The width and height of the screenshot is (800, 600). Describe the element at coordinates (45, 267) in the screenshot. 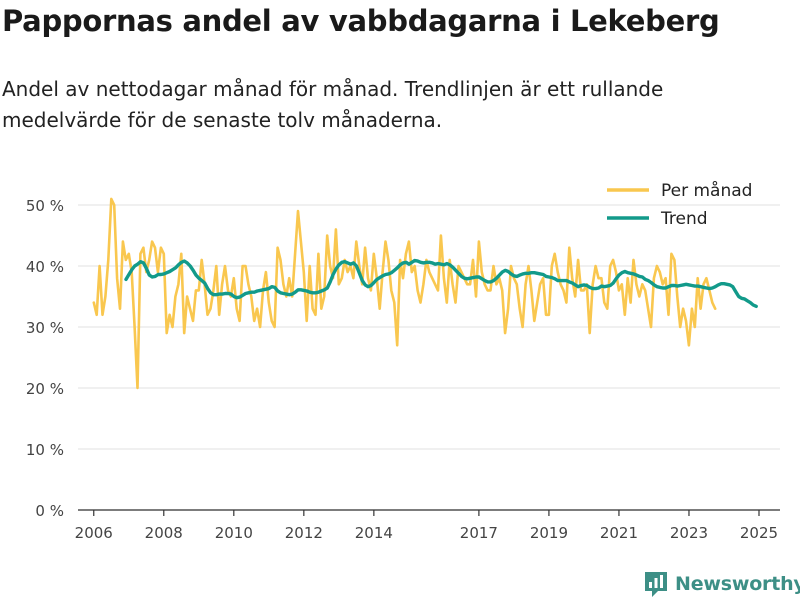

I see `y-tick-label: 40 %` at that location.